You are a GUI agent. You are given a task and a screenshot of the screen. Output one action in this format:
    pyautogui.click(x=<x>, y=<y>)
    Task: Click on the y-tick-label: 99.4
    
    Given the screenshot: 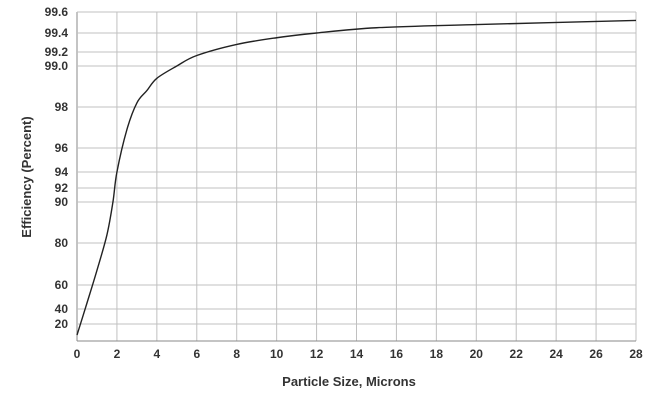 What is the action you would take?
    pyautogui.click(x=57, y=33)
    